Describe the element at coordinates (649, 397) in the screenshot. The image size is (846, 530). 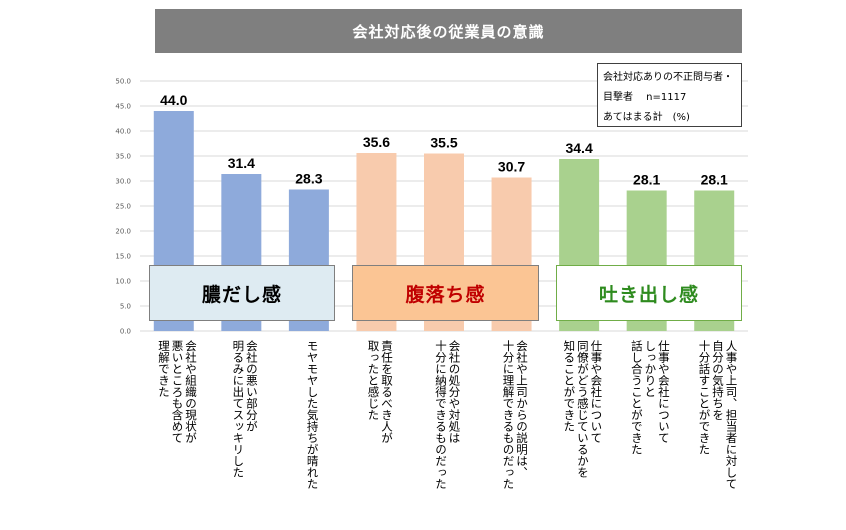
I see `category-label: 仕事や会社について しっかりと 話し合うことができた` at that location.